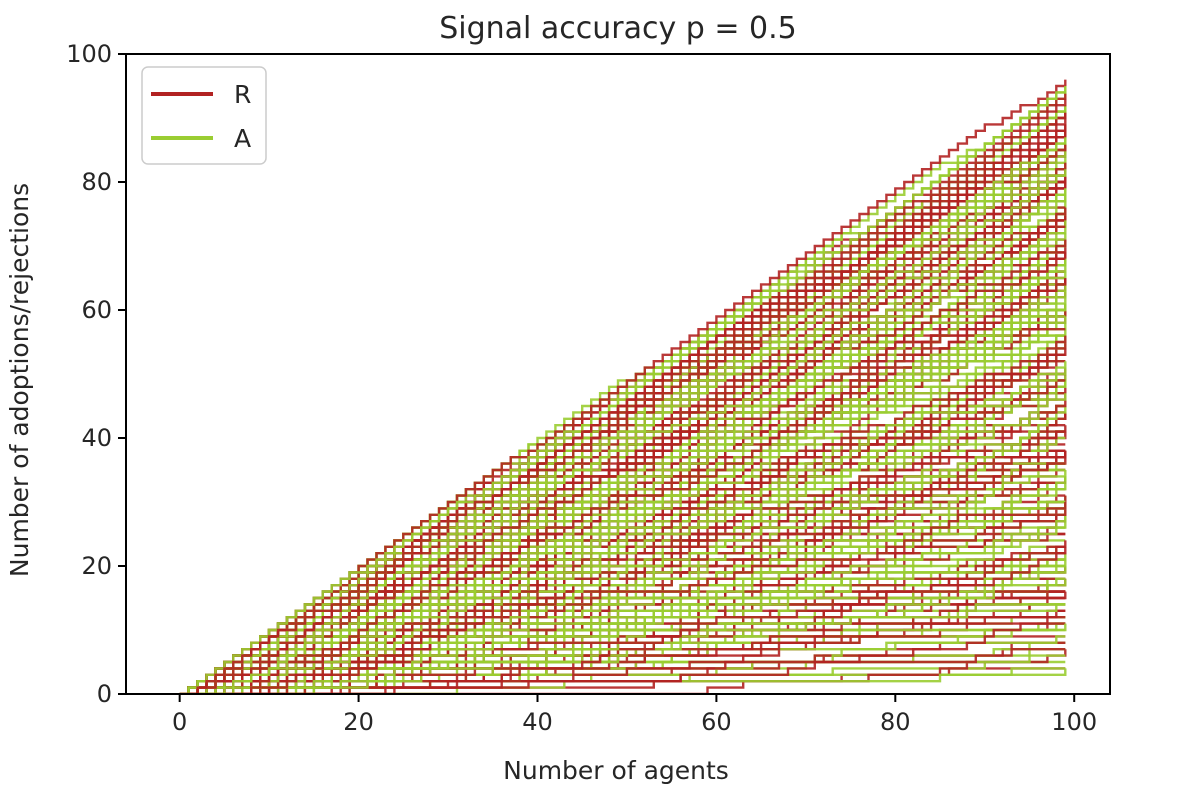  I want to click on x-axis-label: Number of agents, so click(616, 770).